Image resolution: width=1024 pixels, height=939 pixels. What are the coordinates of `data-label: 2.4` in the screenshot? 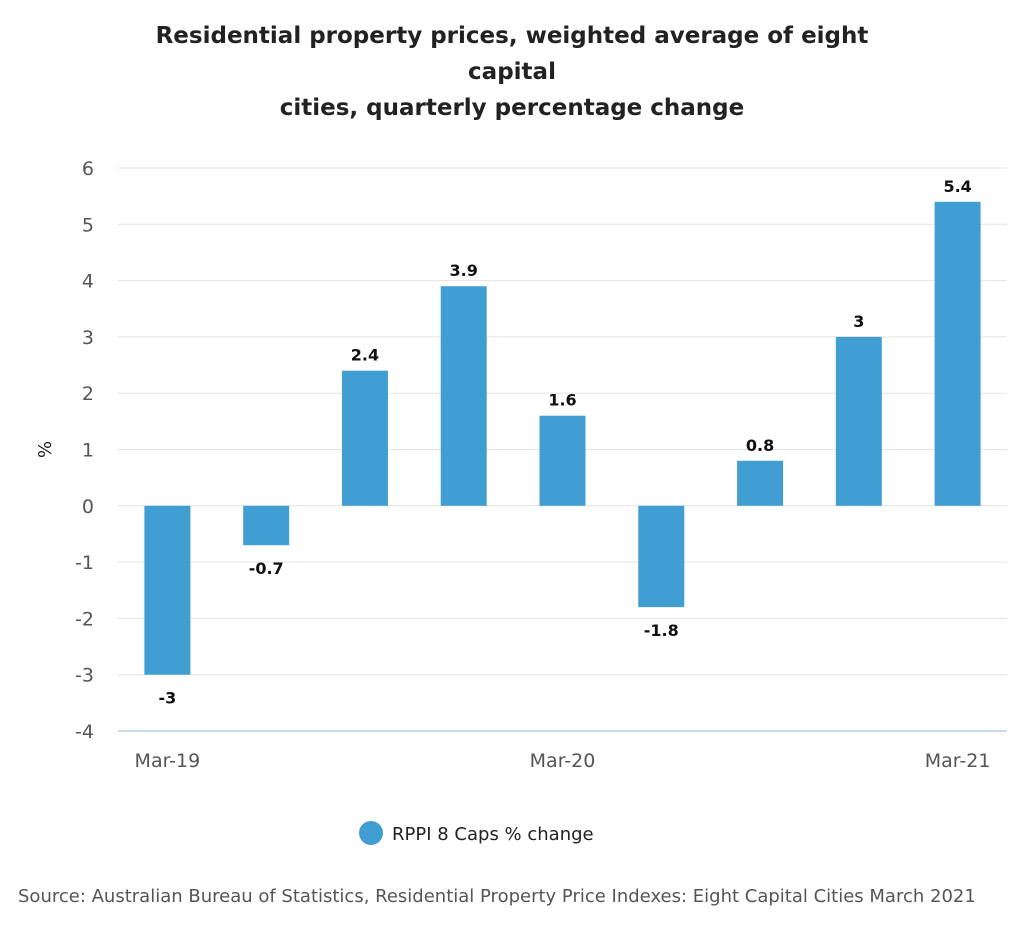 It's located at (365, 355).